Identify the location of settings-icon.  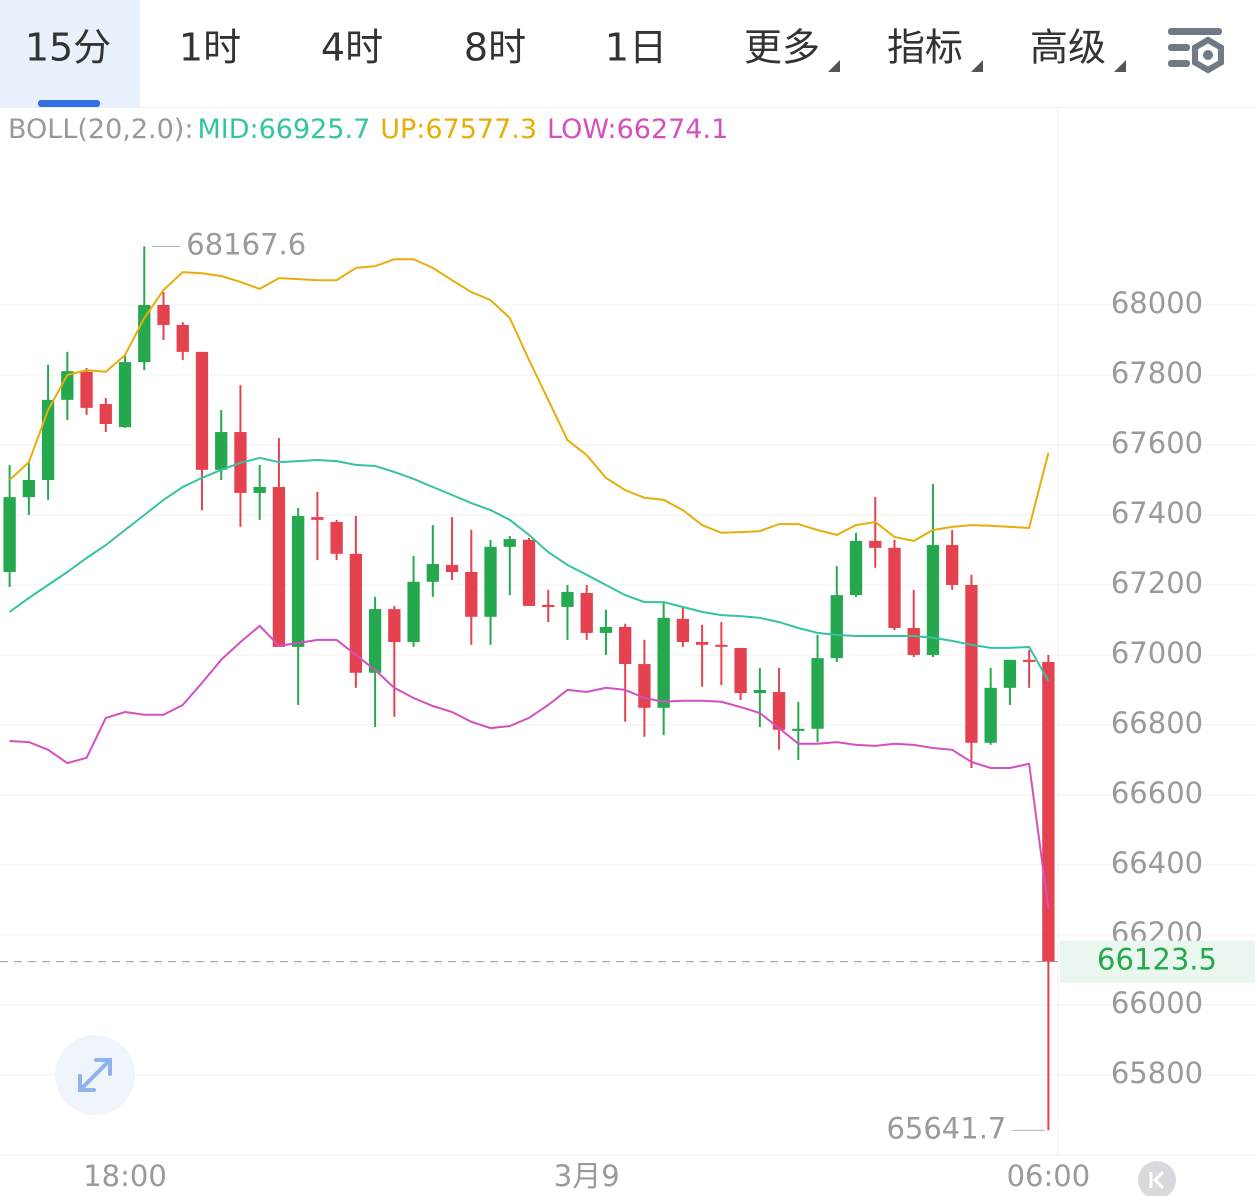
(1196, 51).